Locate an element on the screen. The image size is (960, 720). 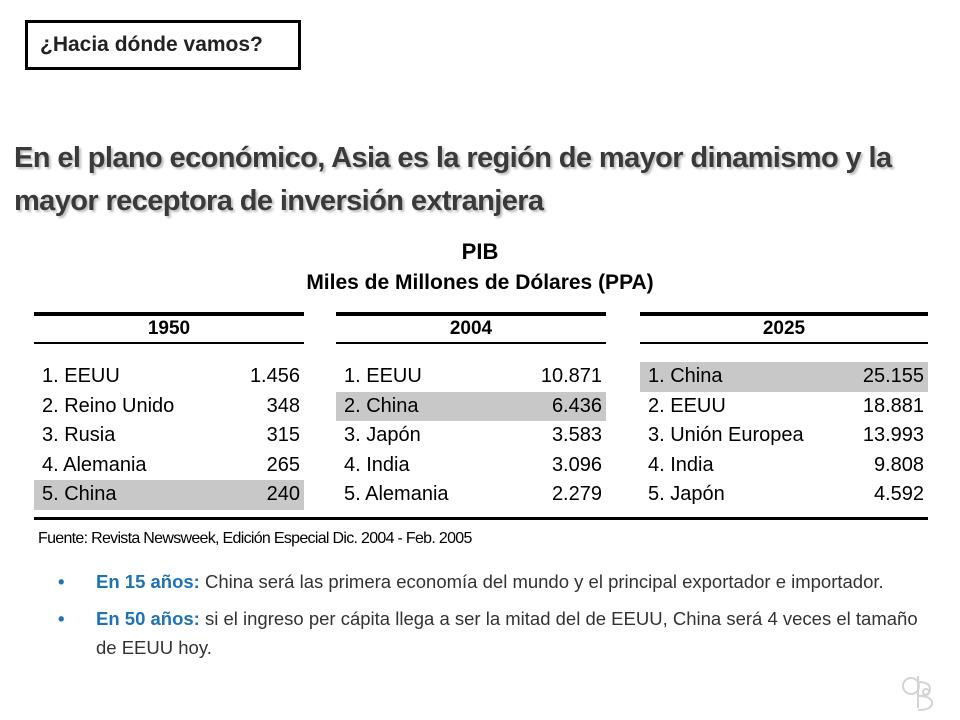
gdp-value: 9.808 is located at coordinates (898, 464).